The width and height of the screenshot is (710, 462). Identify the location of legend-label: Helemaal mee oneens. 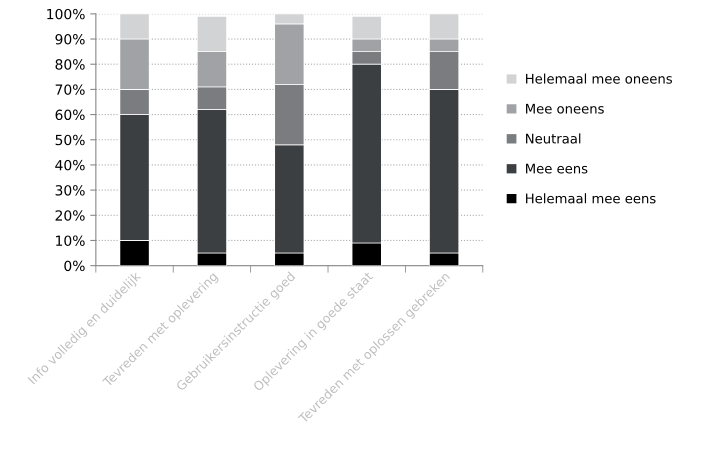
(599, 79).